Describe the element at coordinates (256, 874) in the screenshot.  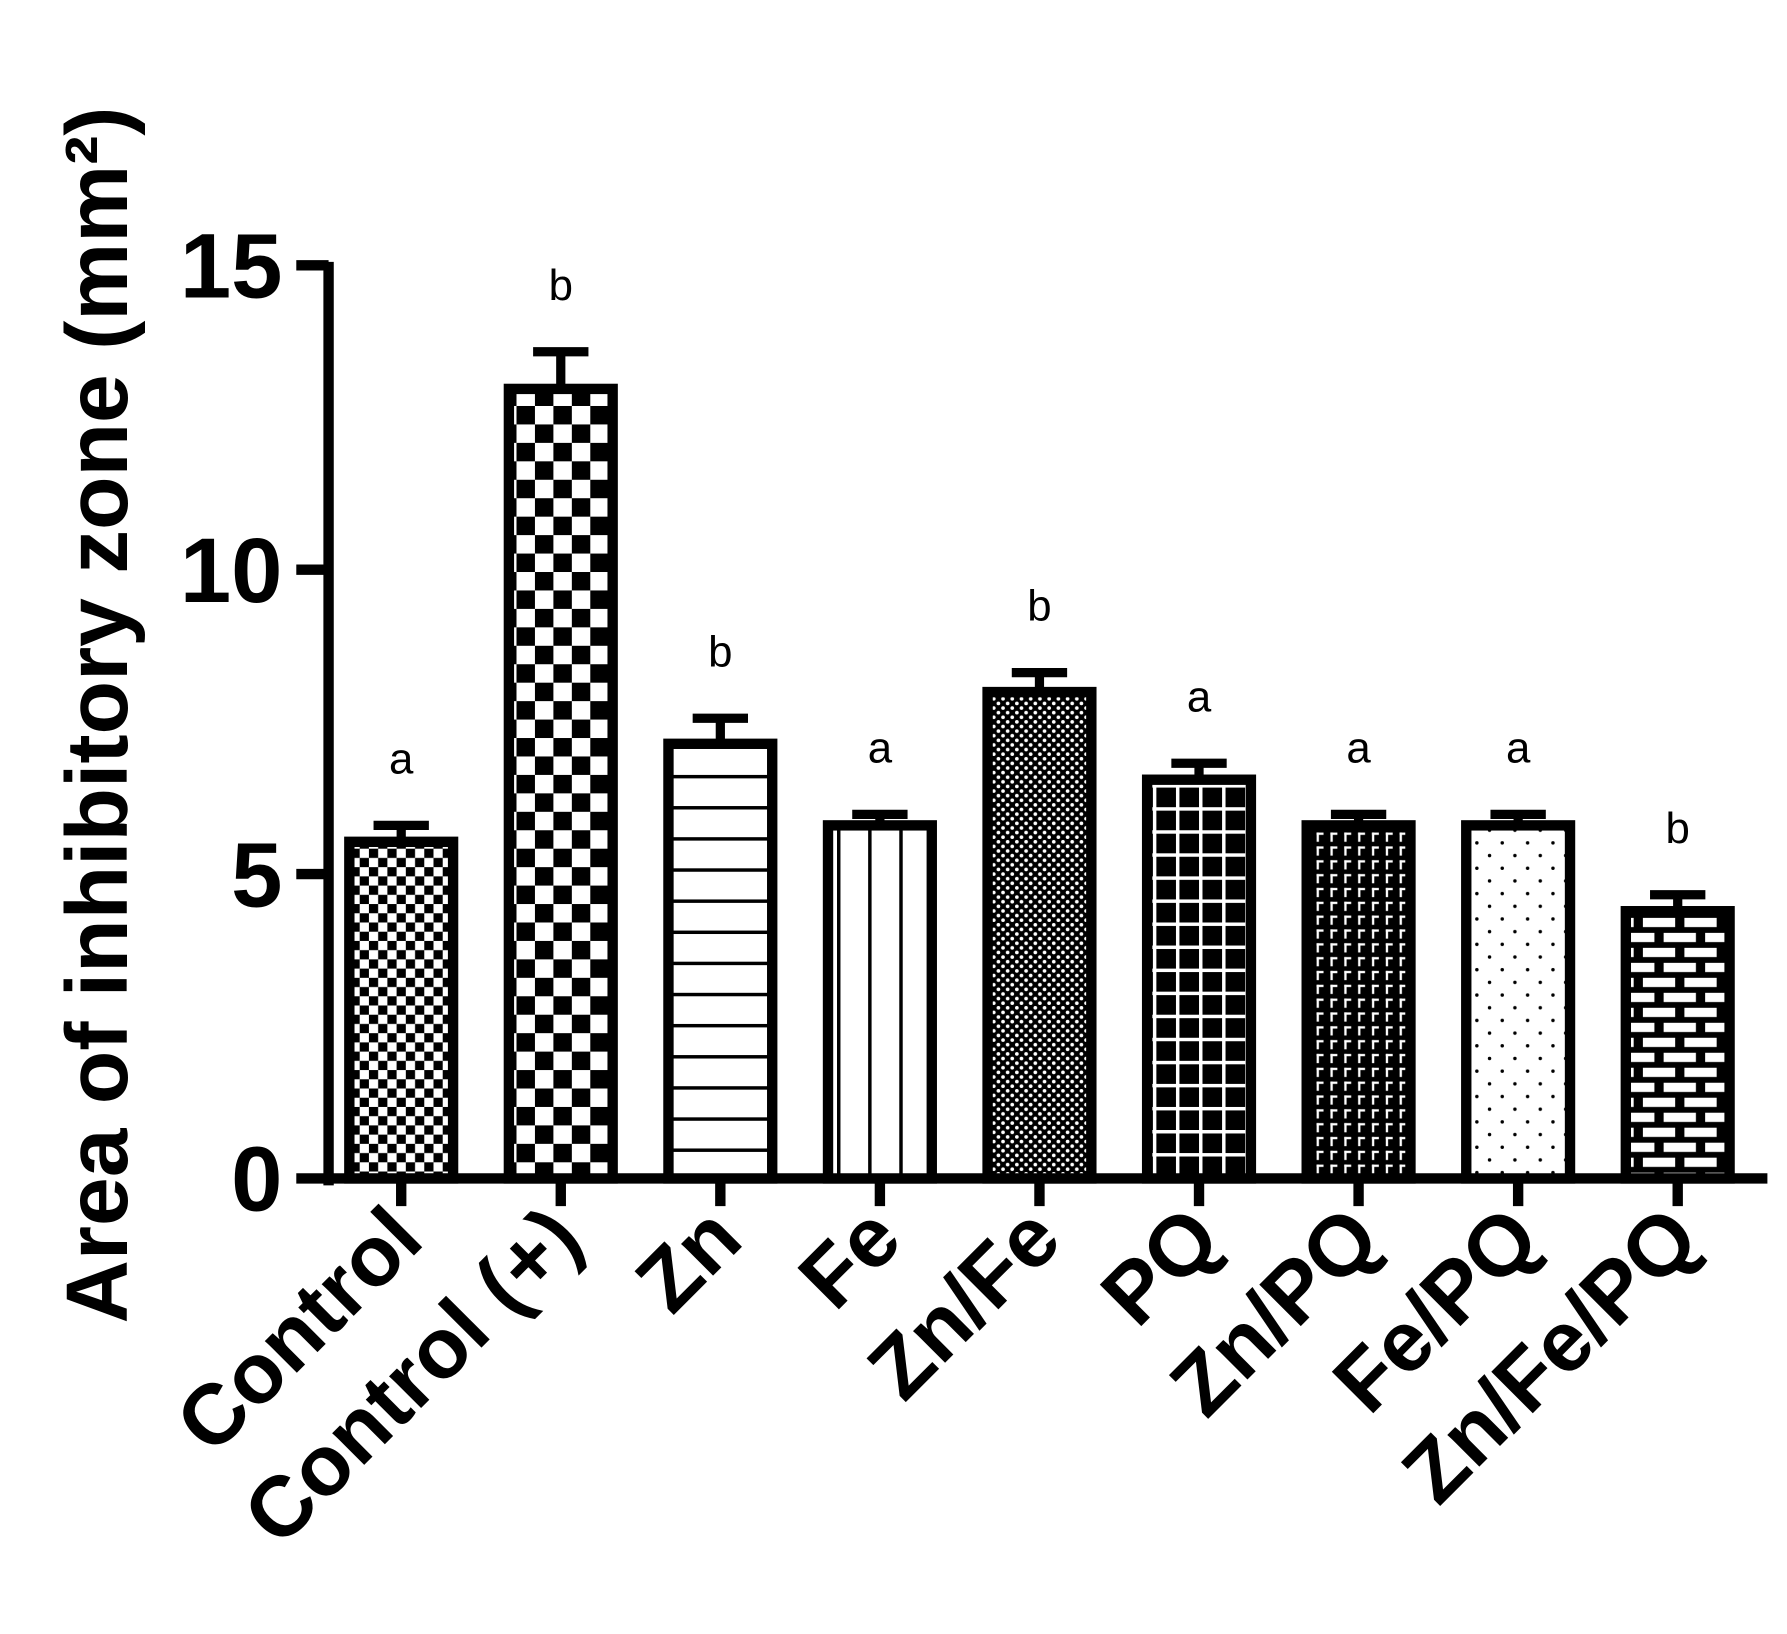
I see `y-tick-label: 5` at that location.